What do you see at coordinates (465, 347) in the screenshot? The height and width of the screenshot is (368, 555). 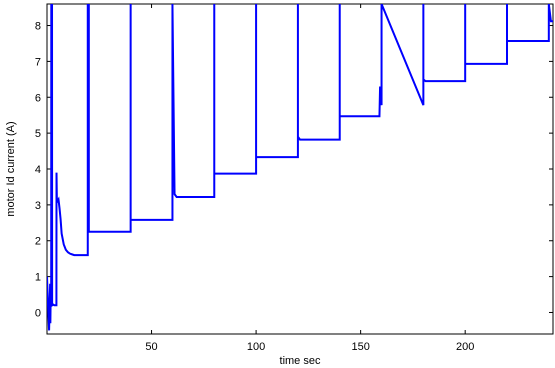 I see `x-tick-label: 200` at bounding box center [465, 347].